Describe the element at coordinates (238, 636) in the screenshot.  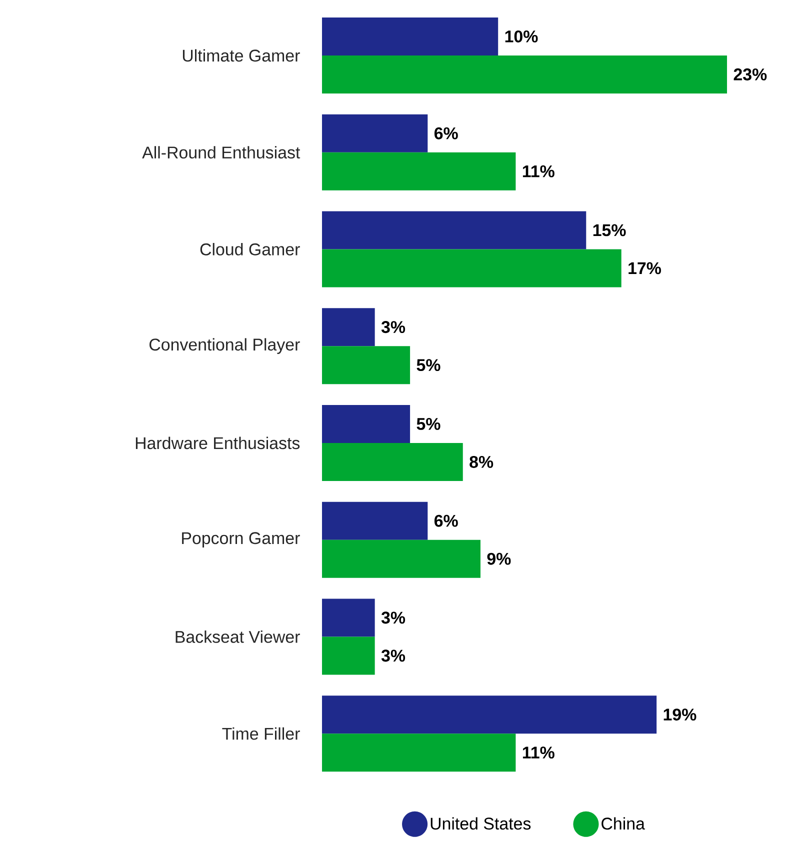
I see `y-tick-label: Backseat Viewer` at that location.